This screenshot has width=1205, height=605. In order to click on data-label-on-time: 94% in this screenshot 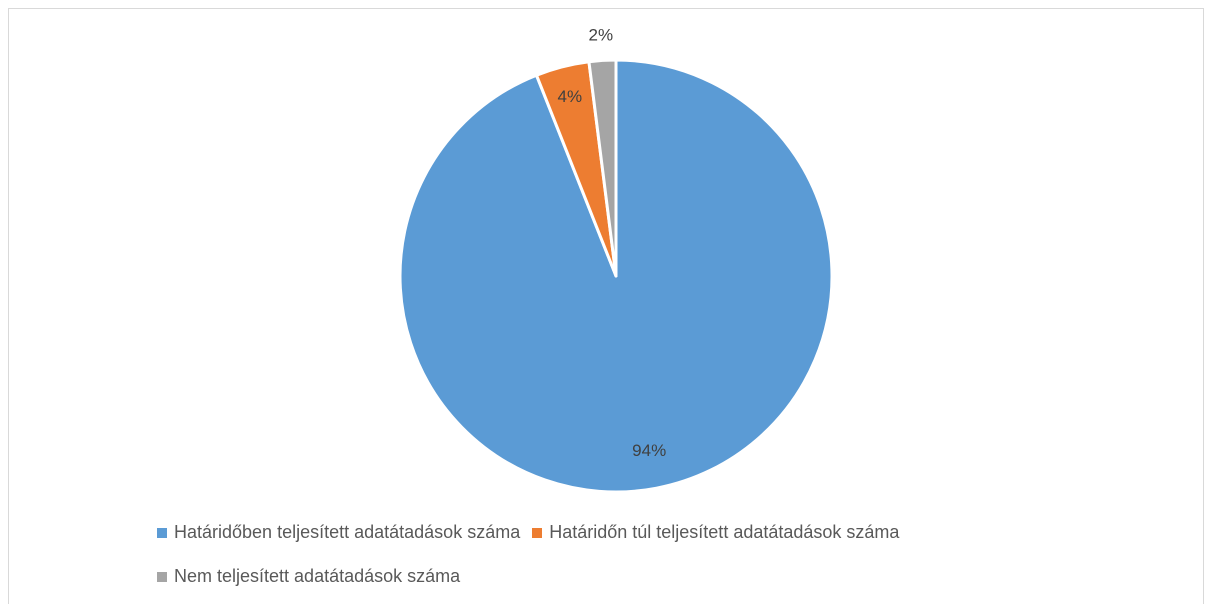, I will do `click(649, 450)`.